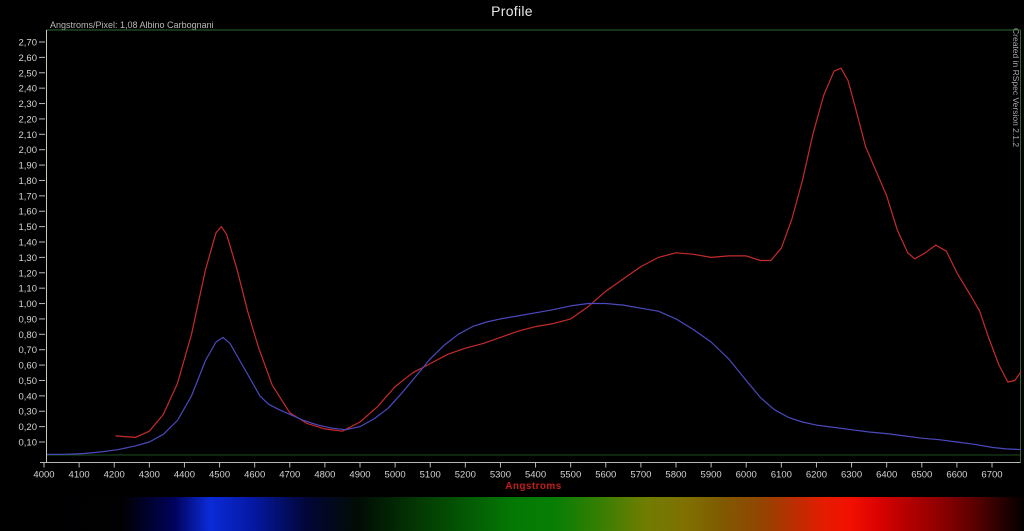 This screenshot has width=1024, height=531. Describe the element at coordinates (114, 475) in the screenshot. I see `x-tick-label: 4200` at that location.